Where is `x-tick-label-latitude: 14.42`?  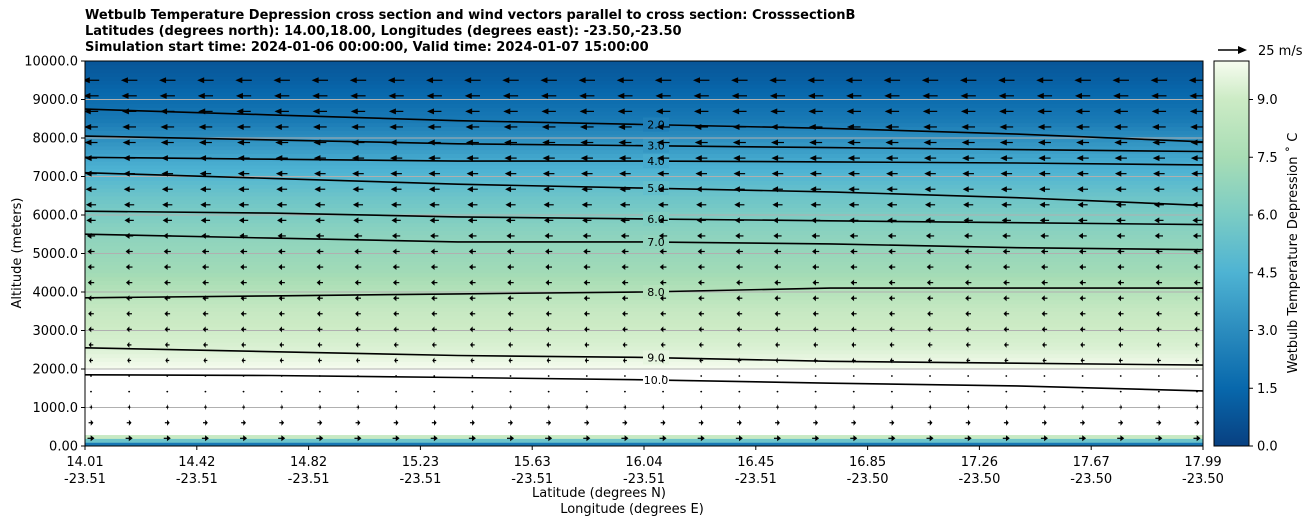
x-tick-label-latitude: 14.42 is located at coordinates (196, 462).